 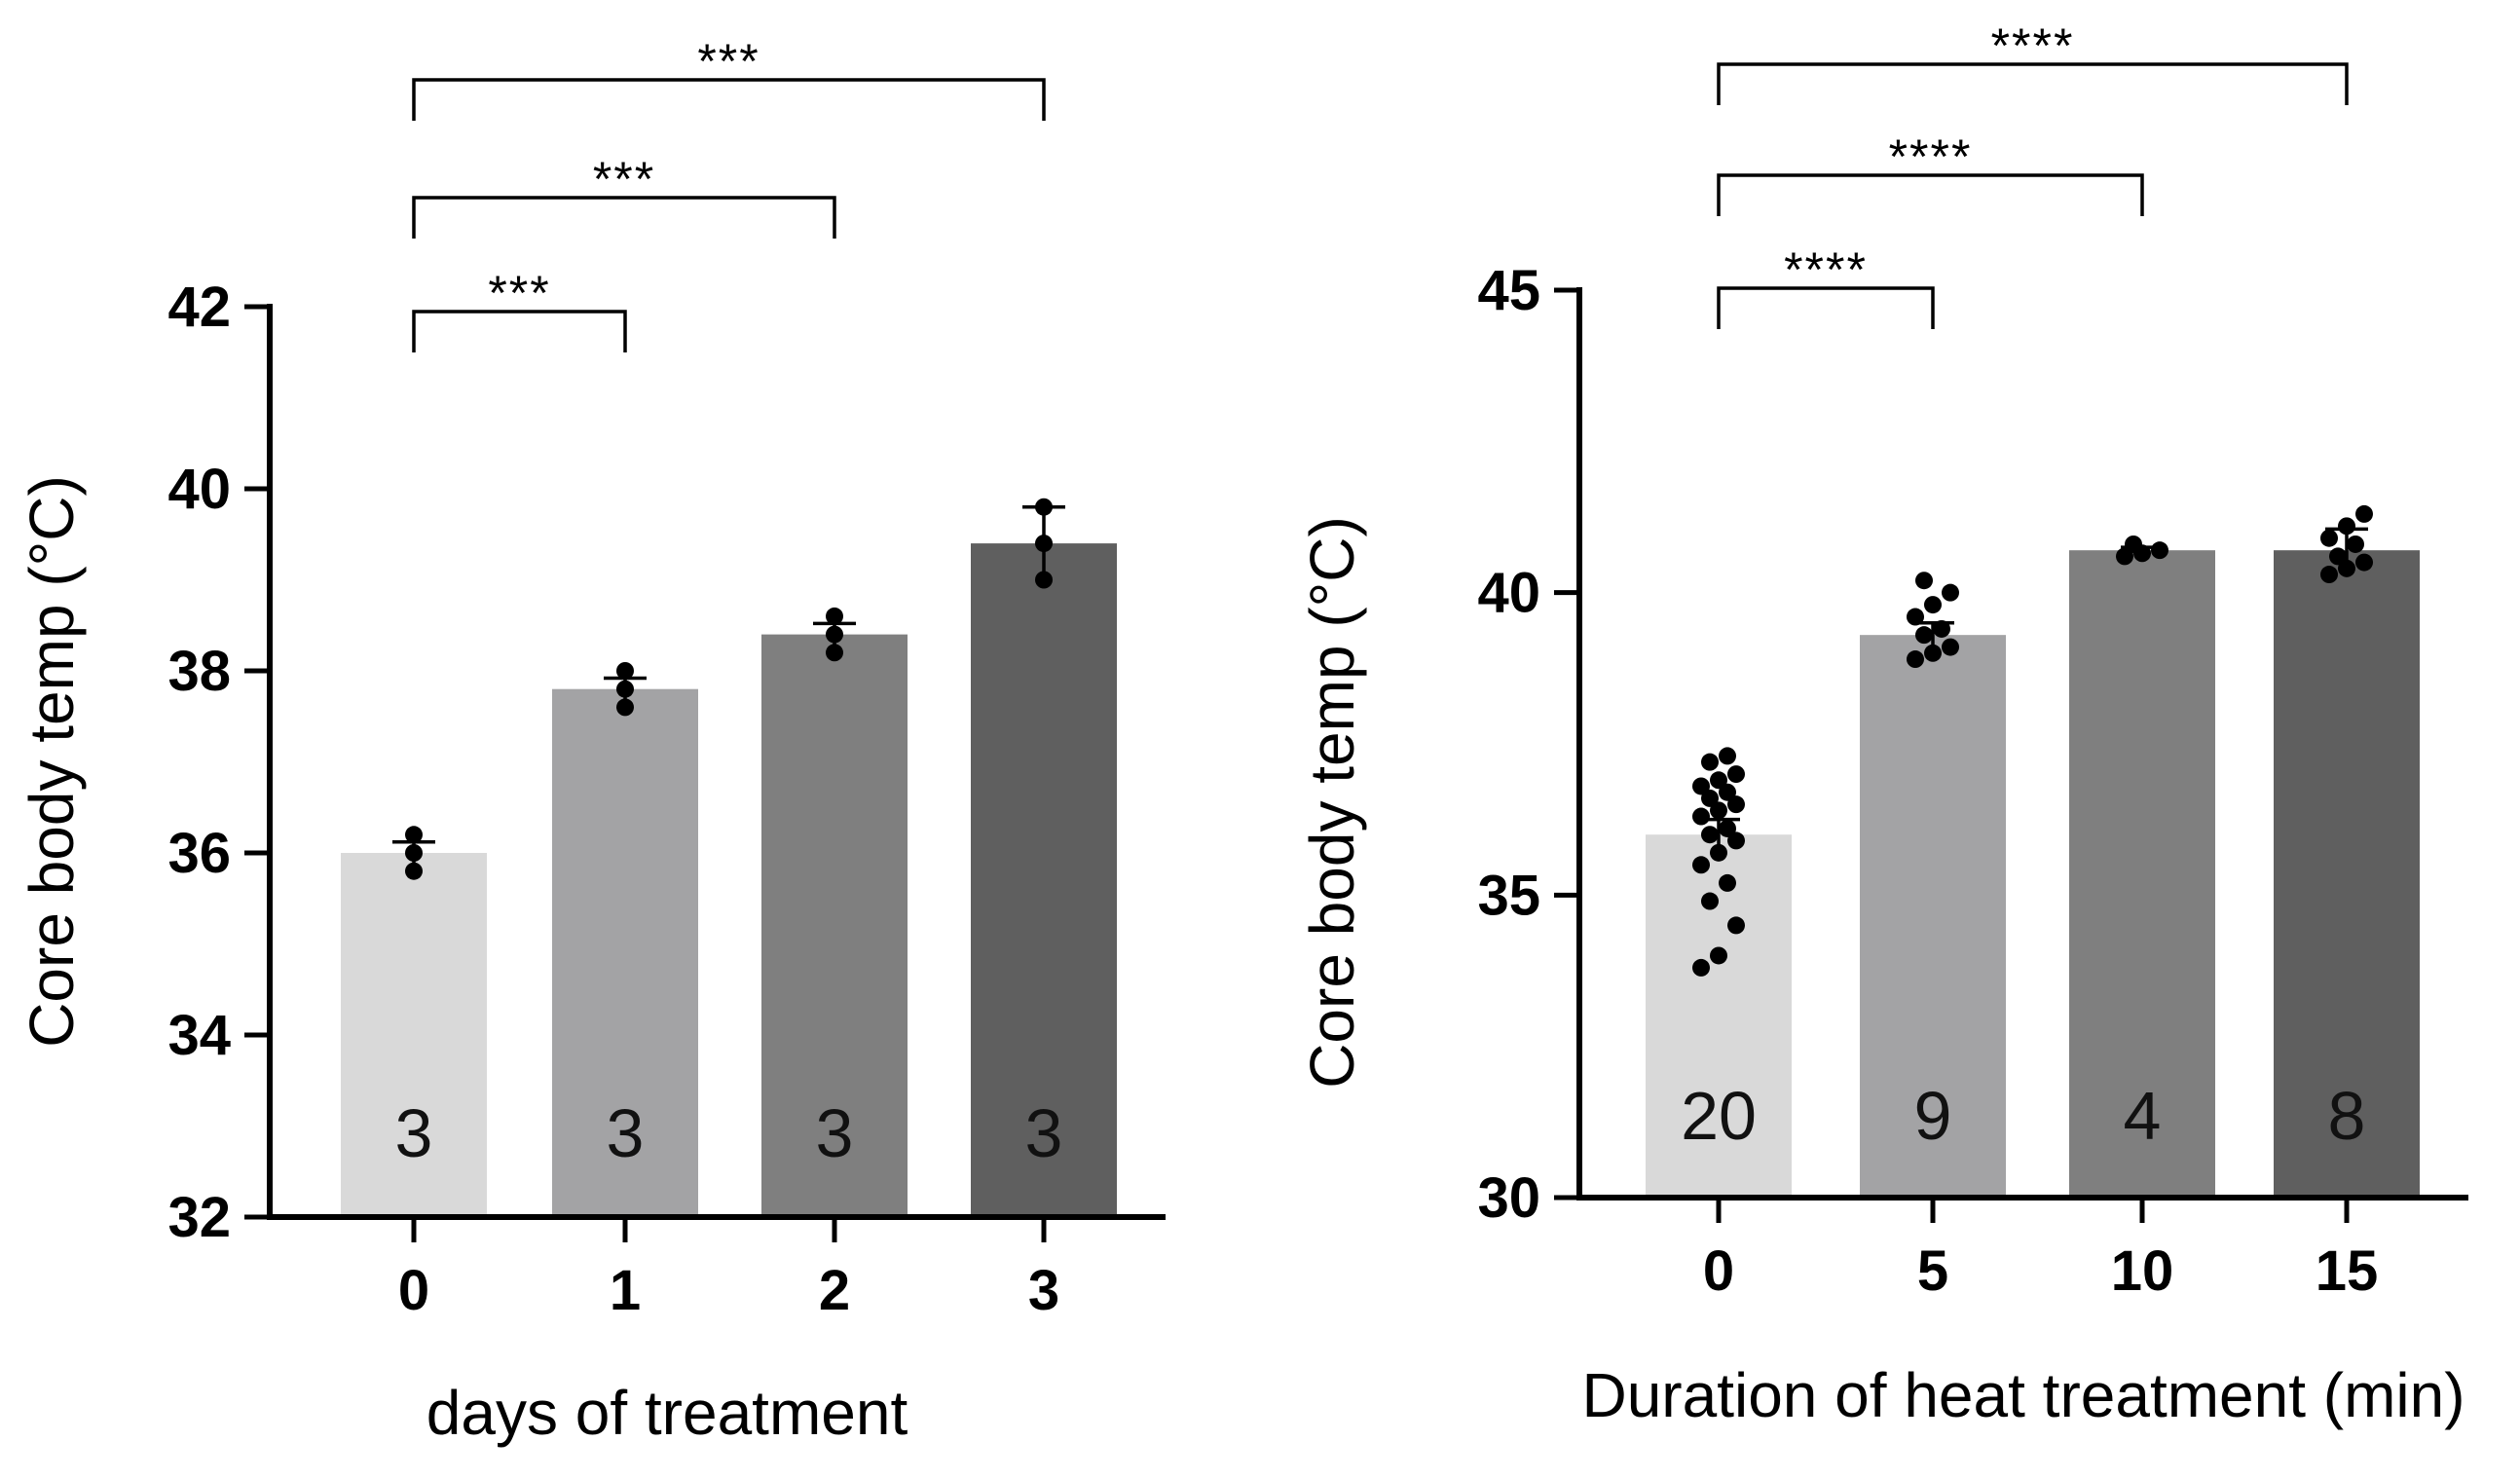 What do you see at coordinates (1044, 1133) in the screenshot?
I see `n-label-3: 3` at bounding box center [1044, 1133].